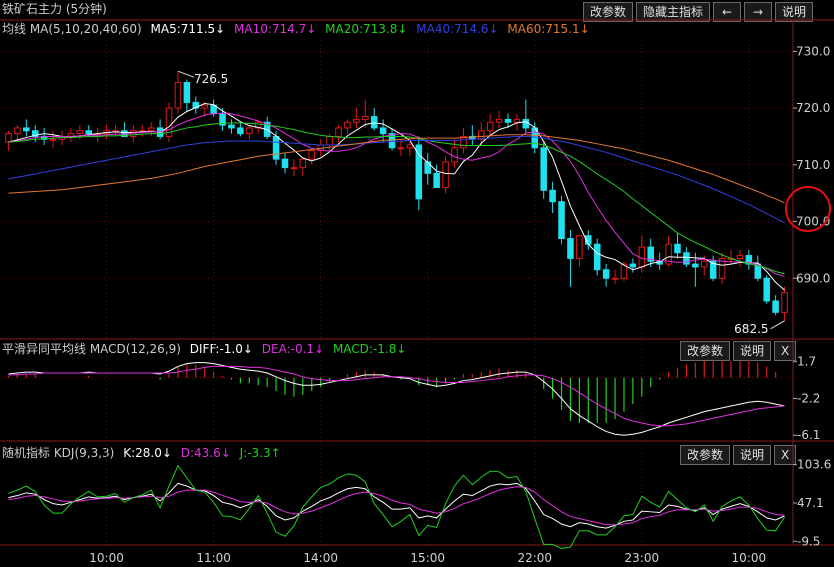 The height and width of the screenshot is (567, 834). I want to click on kdj-change-params-button: 改参数, so click(705, 455).